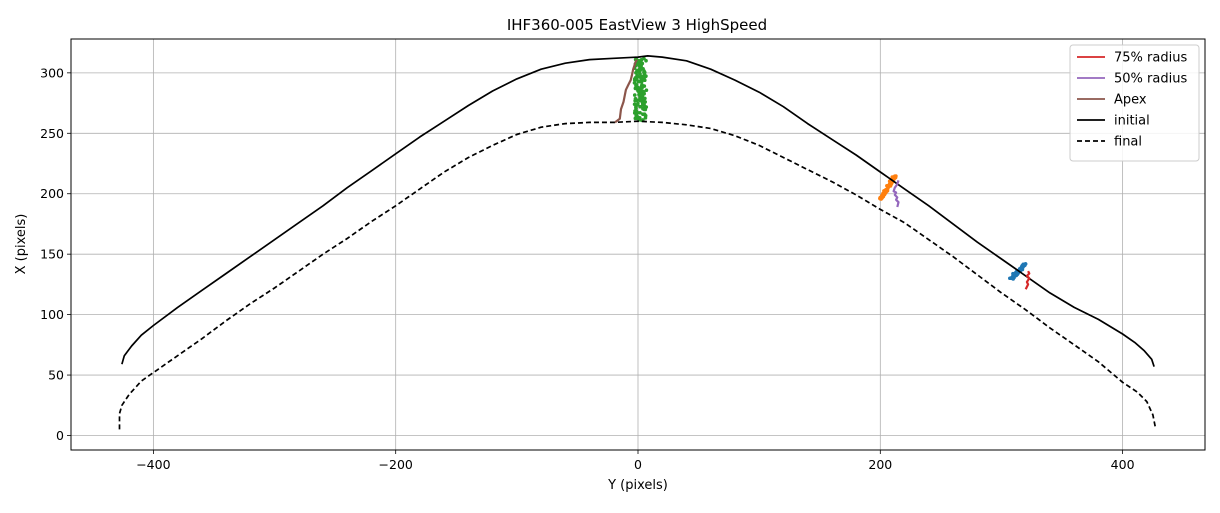  Describe the element at coordinates (638, 464) in the screenshot. I see `x-tick-label: 0` at that location.